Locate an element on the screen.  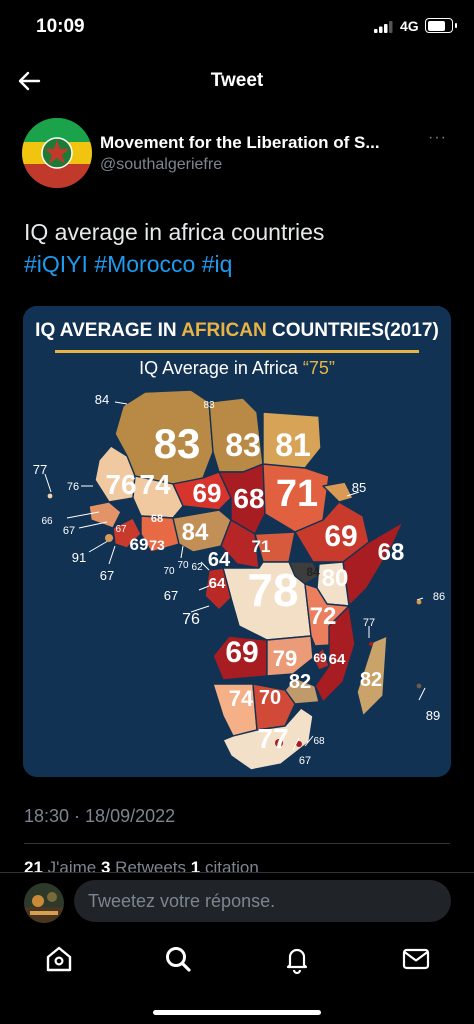
iq-label-benin: 70 is located at coordinates (183, 565).